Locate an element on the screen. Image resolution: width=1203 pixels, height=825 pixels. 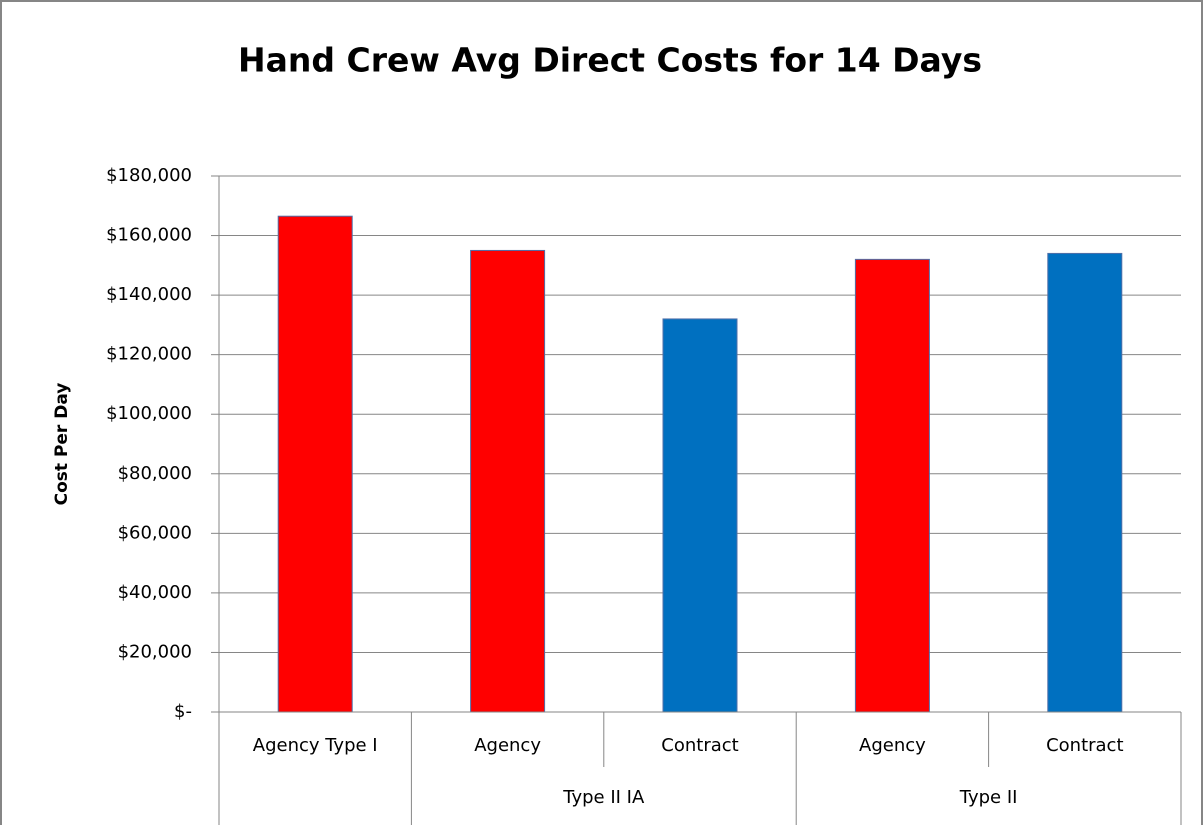
chart-title: Hand Crew Avg Direct Costs for 14 Days is located at coordinates (610, 60).